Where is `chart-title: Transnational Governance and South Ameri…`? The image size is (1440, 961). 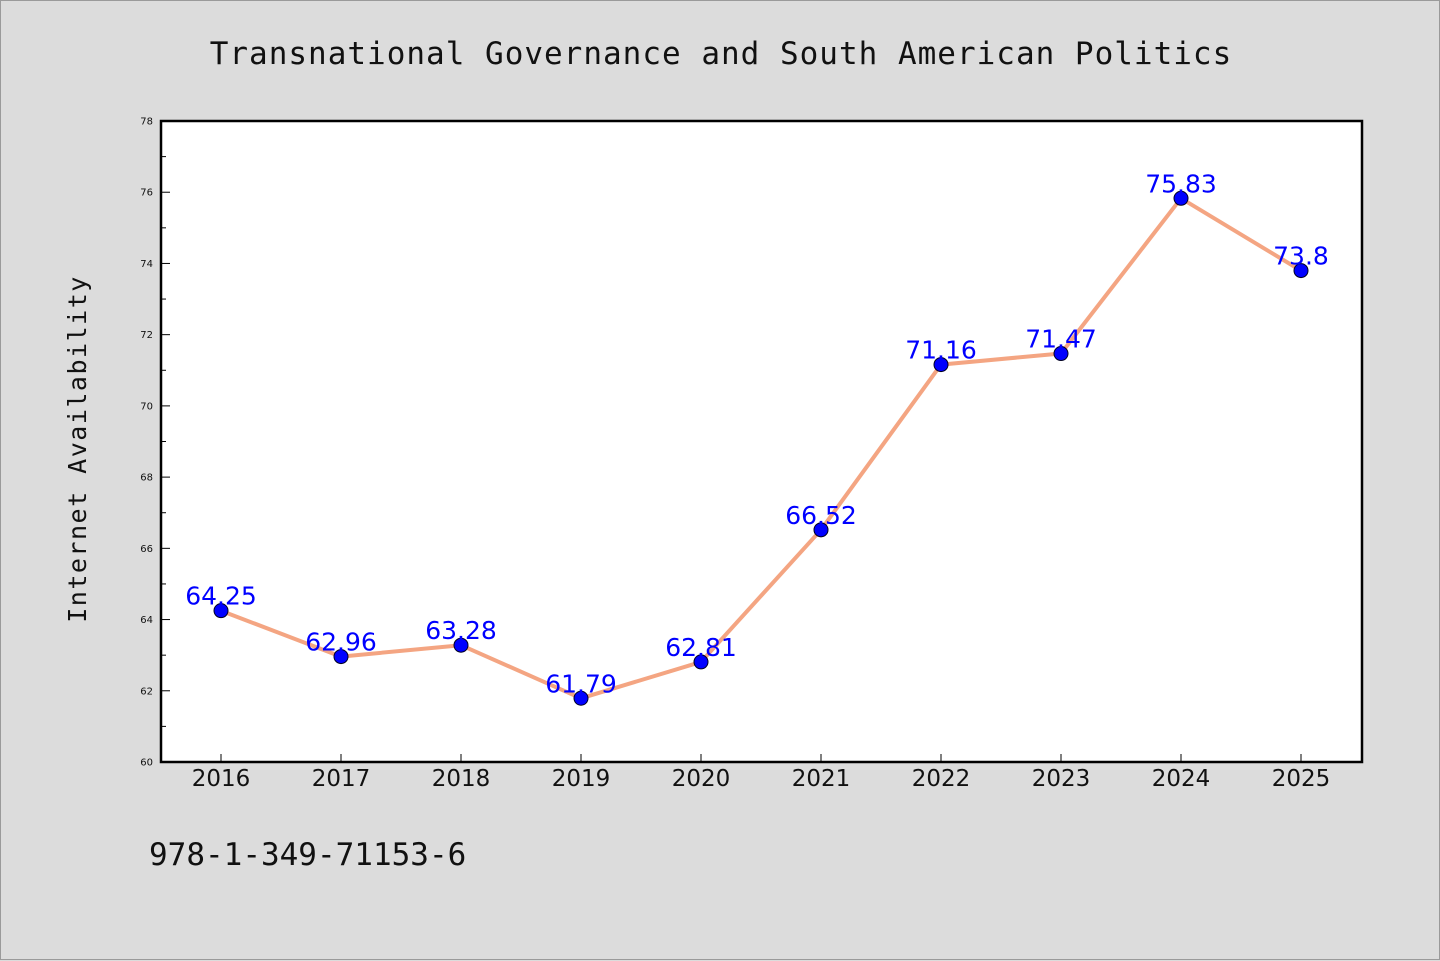
chart-title: Transnational Governance and South Ameri… is located at coordinates (721, 54).